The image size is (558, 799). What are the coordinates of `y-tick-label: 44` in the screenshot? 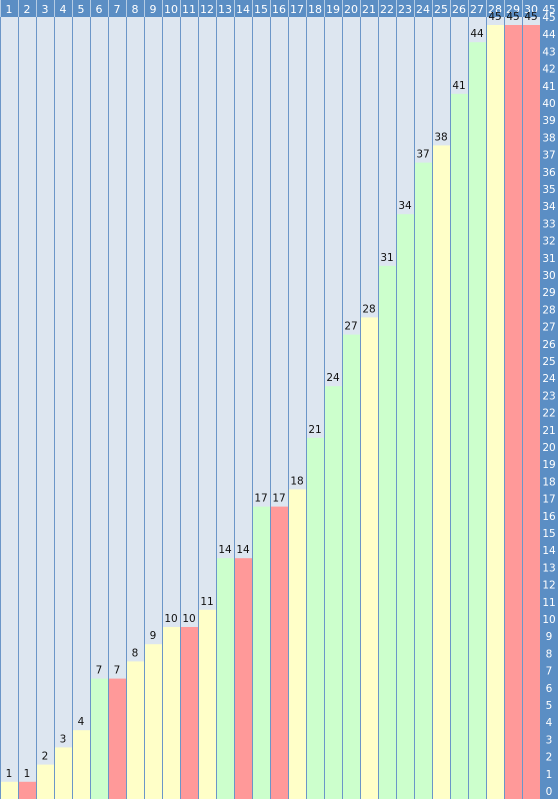 It's located at (549, 35).